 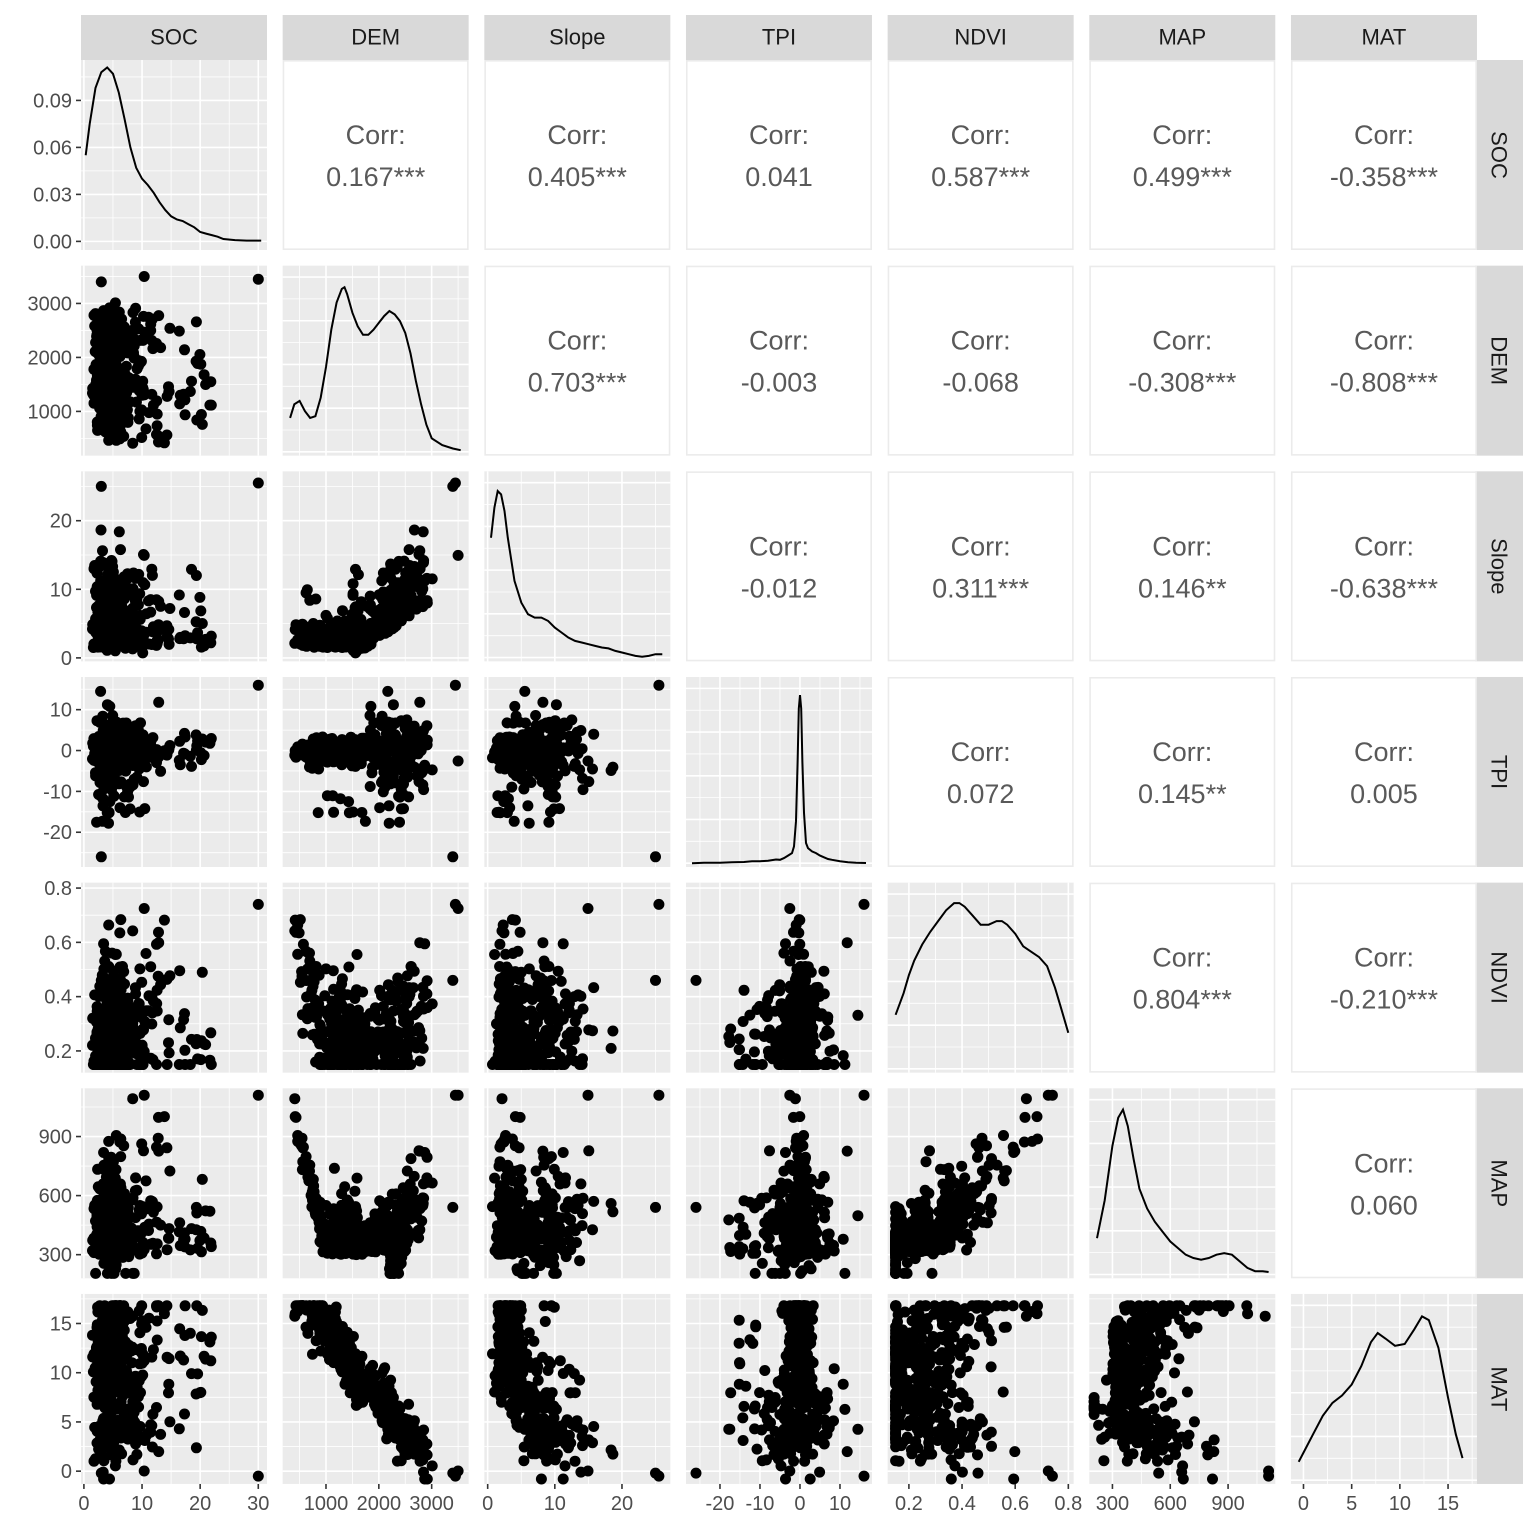 I want to click on density-curve, so click(x=576, y=573).